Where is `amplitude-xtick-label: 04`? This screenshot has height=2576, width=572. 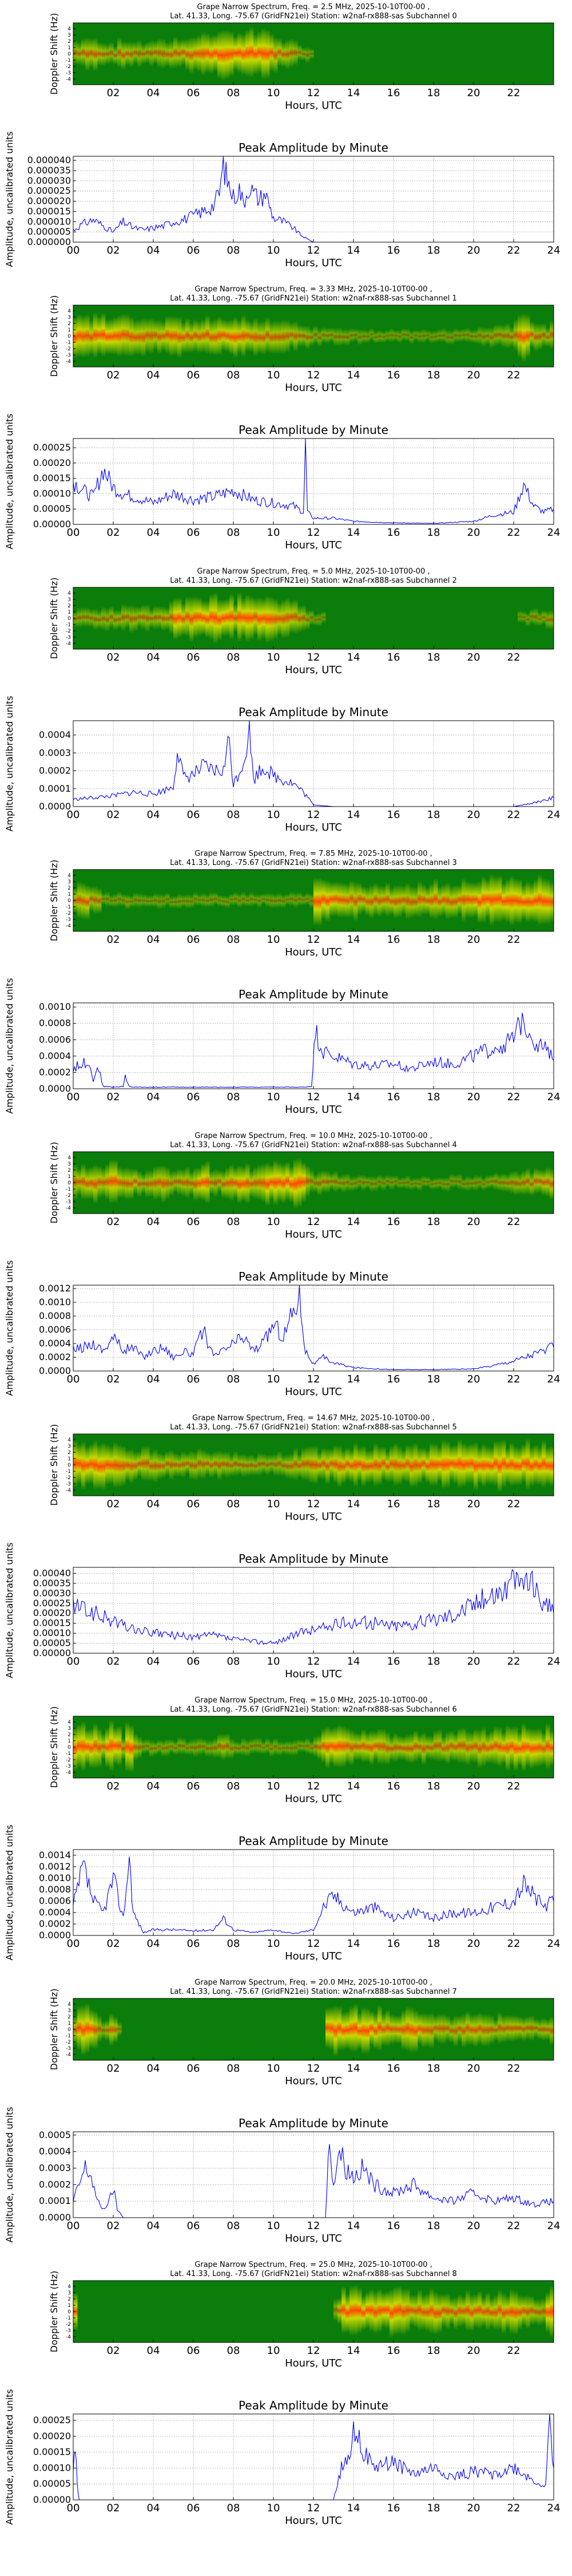 amplitude-xtick-label: 04 is located at coordinates (153, 250).